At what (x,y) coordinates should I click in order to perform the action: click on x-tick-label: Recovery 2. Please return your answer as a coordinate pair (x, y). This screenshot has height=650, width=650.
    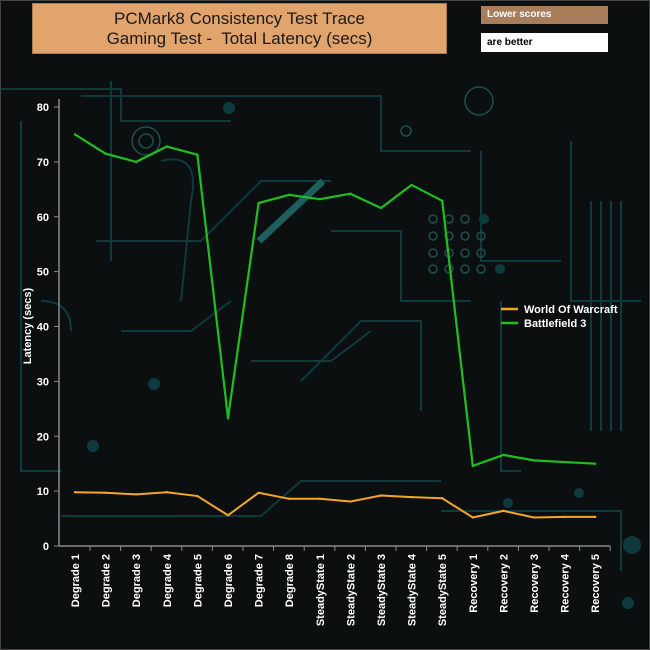
    Looking at the image, I should click on (504, 583).